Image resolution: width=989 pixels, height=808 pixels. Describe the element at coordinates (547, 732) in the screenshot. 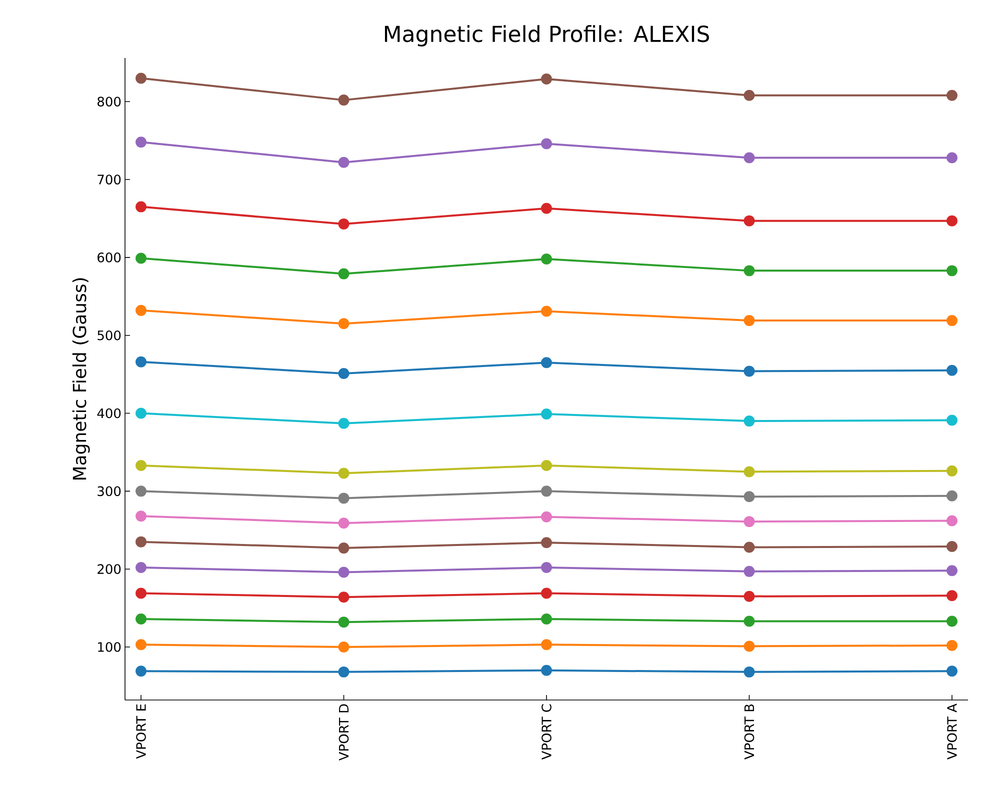

I see `x-tick-label: VPORT C` at that location.